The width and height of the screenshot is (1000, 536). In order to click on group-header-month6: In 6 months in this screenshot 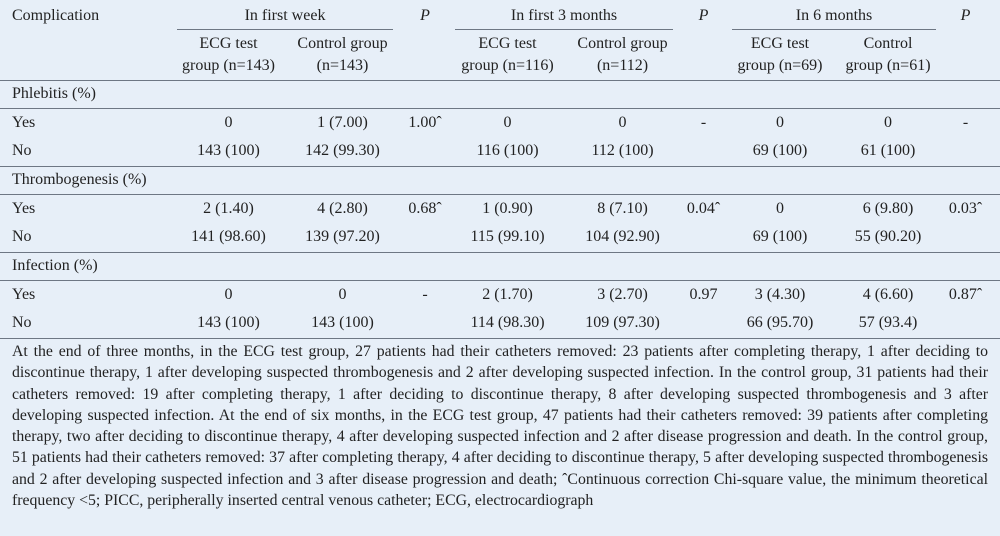, I will do `click(835, 15)`.